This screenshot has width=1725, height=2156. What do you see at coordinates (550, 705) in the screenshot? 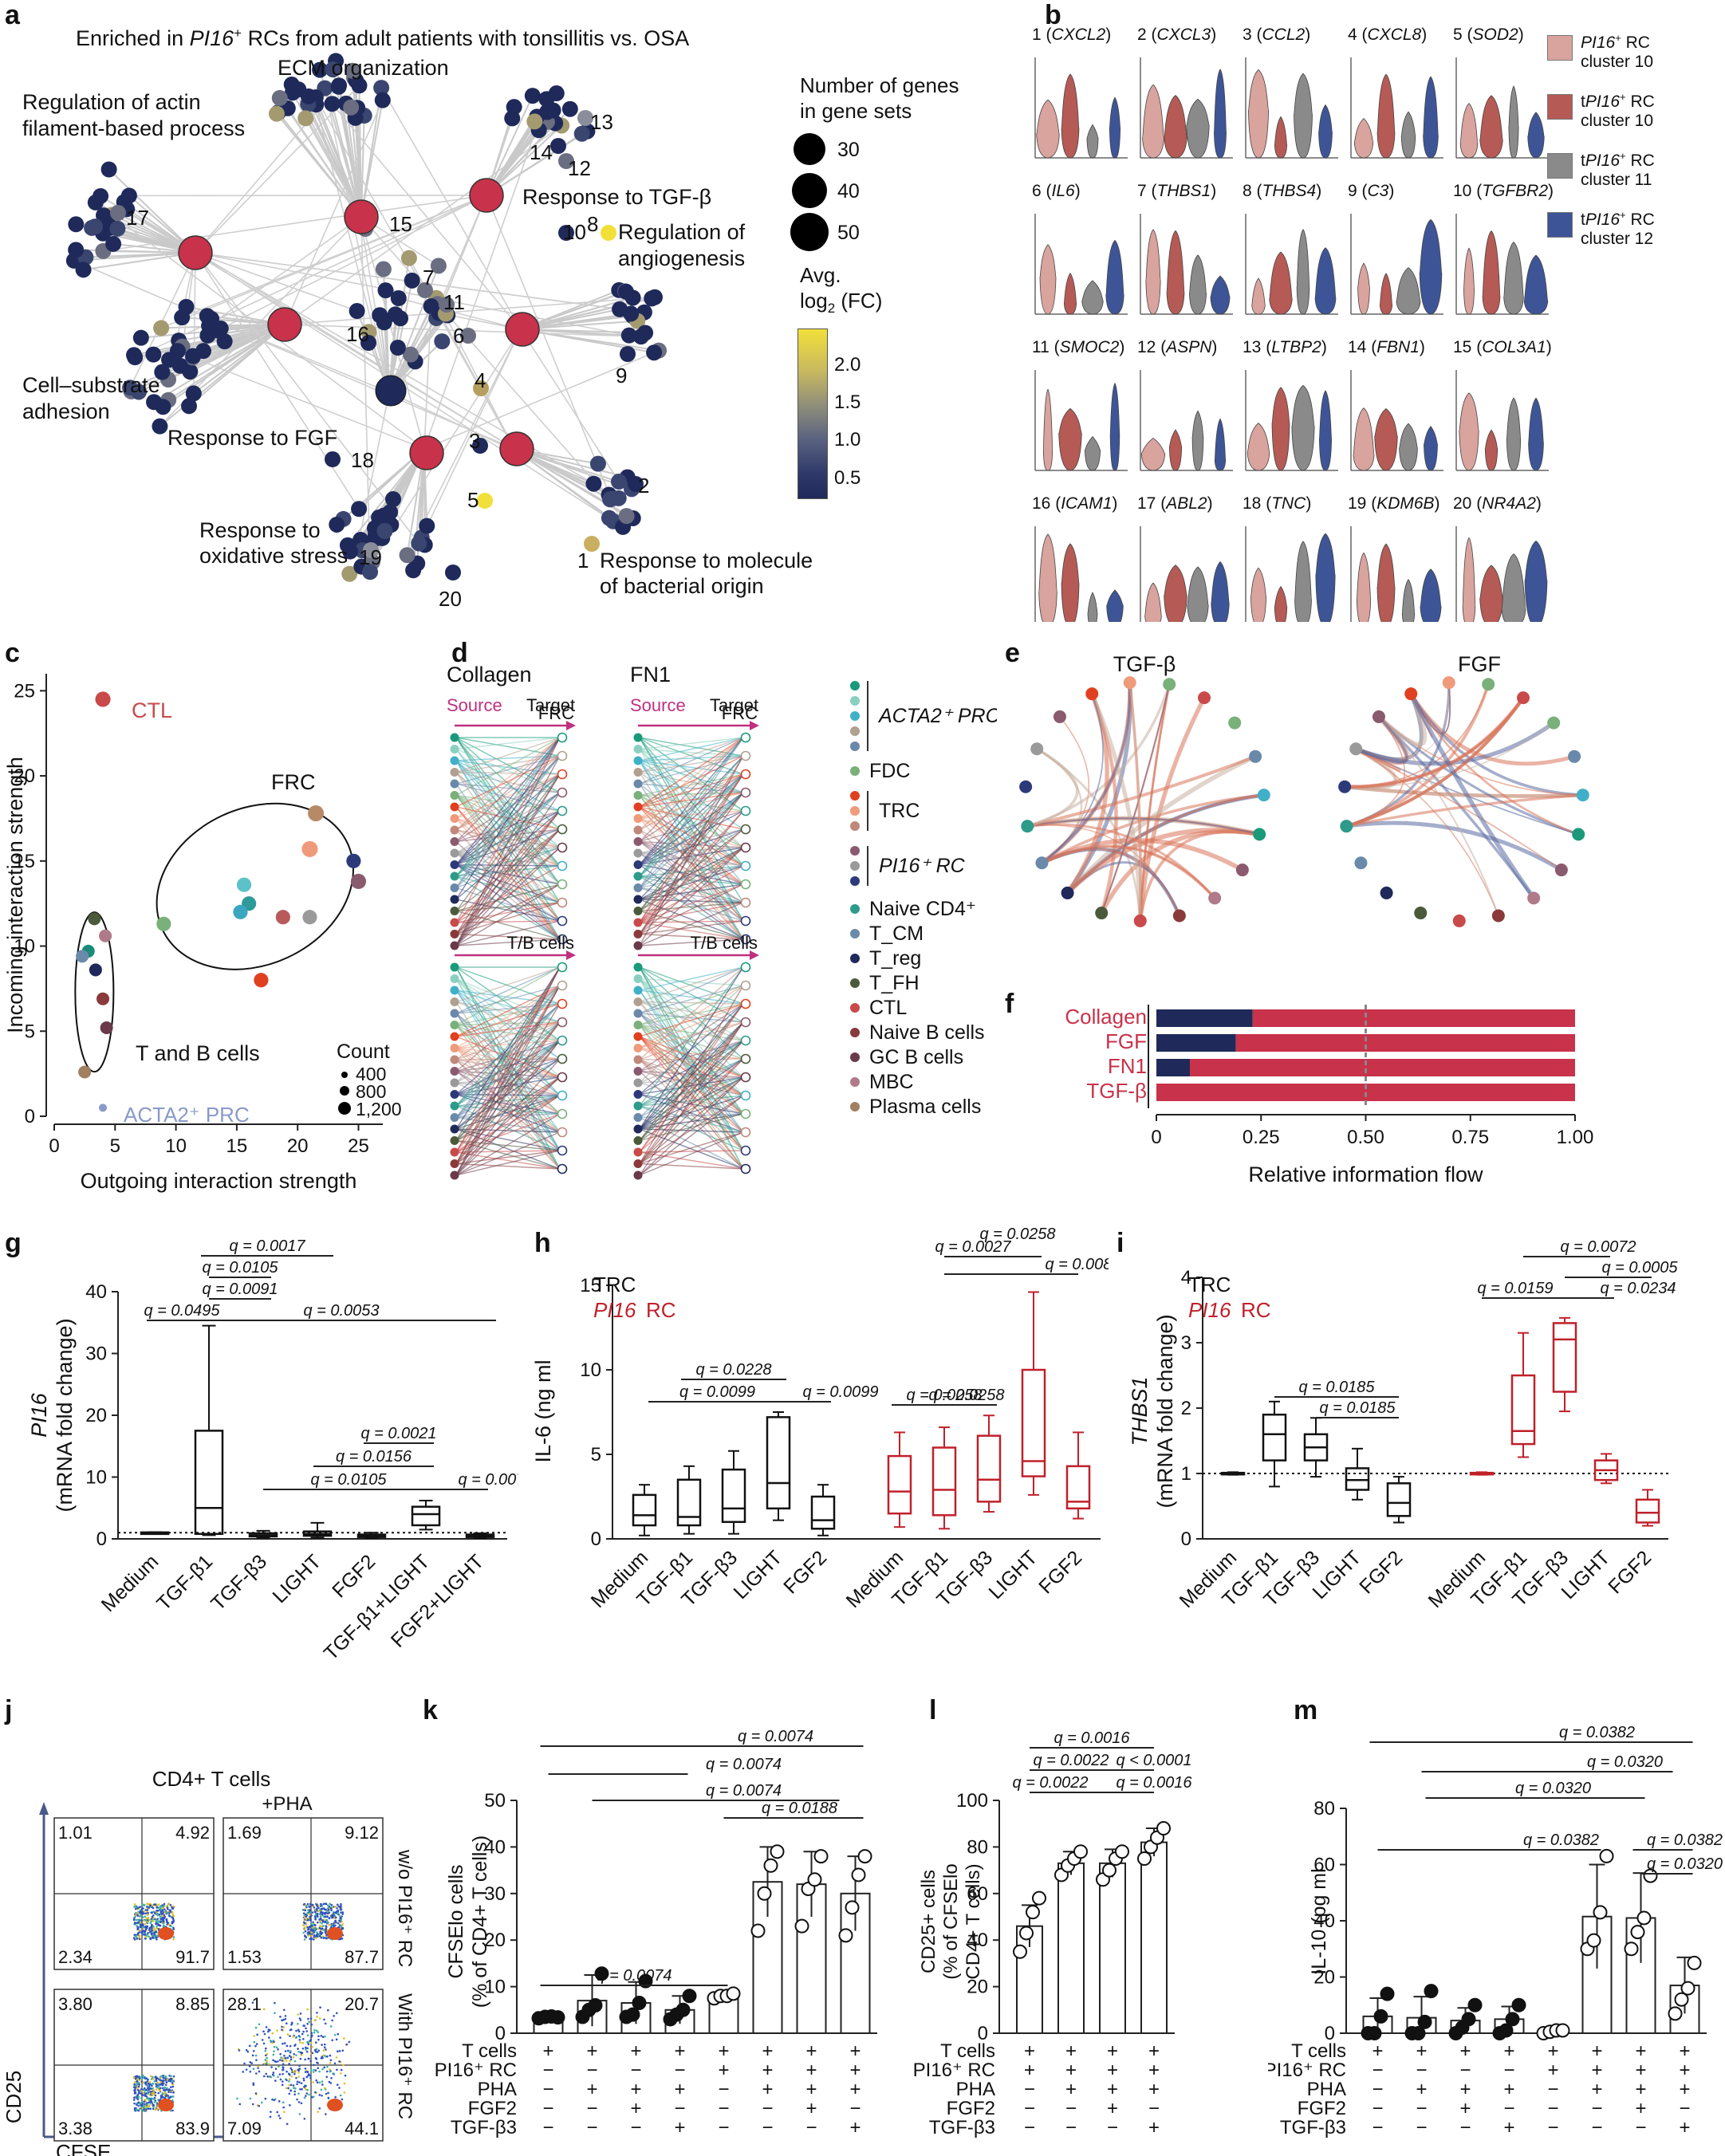
I see `target-label: Target` at bounding box center [550, 705].